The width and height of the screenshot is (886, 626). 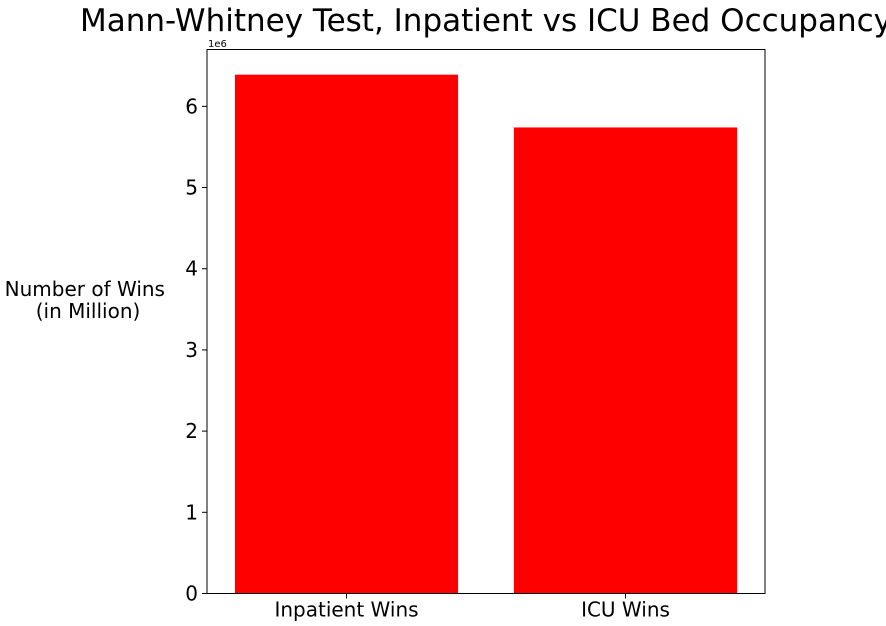 I want to click on y-ticks-layer: 0 1 2 3 4 5 6, so click(x=196, y=350).